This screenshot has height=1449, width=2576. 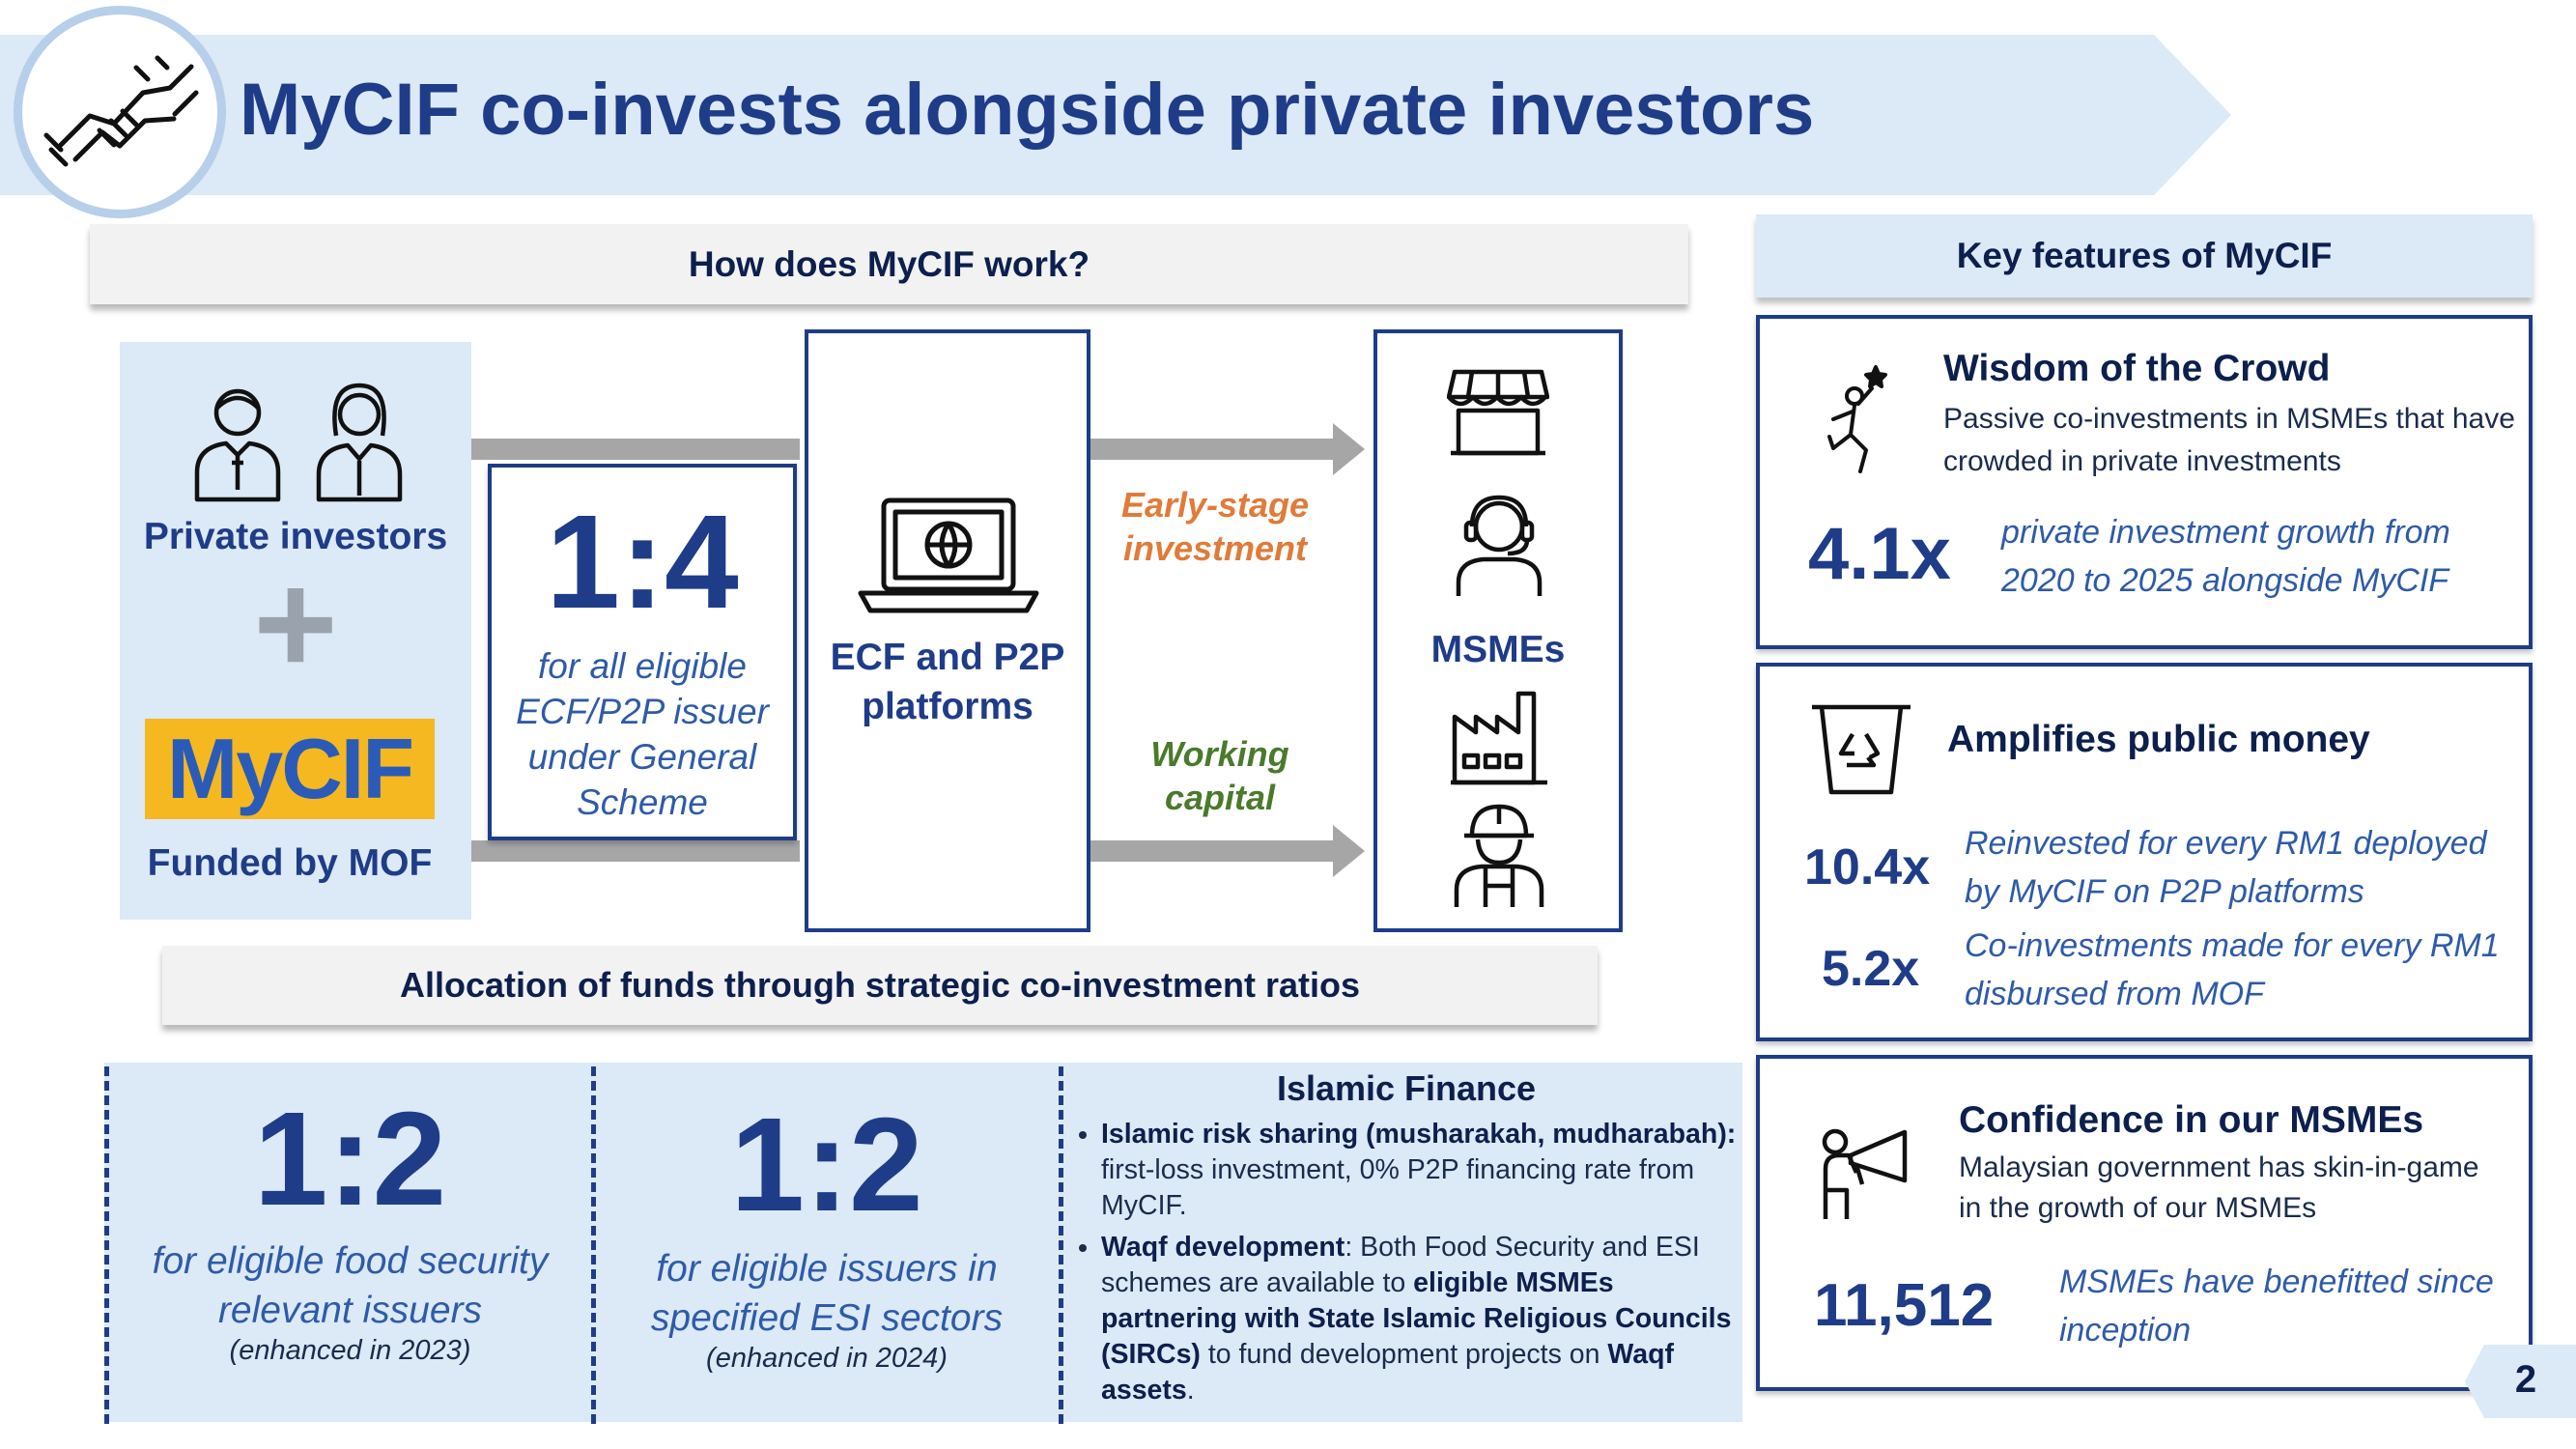 I want to click on amplify-title: Amplifies public money, so click(x=2158, y=739).